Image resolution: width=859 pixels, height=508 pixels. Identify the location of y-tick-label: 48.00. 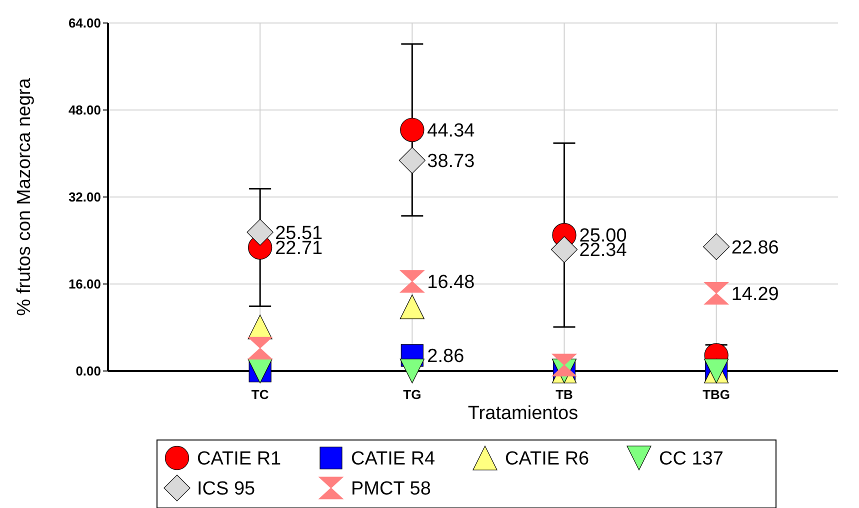
(84, 110).